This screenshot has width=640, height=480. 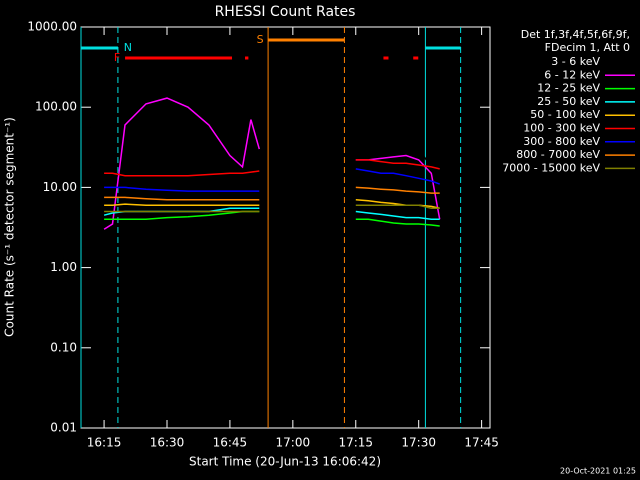 I want to click on flag-label: N, so click(x=128, y=47).